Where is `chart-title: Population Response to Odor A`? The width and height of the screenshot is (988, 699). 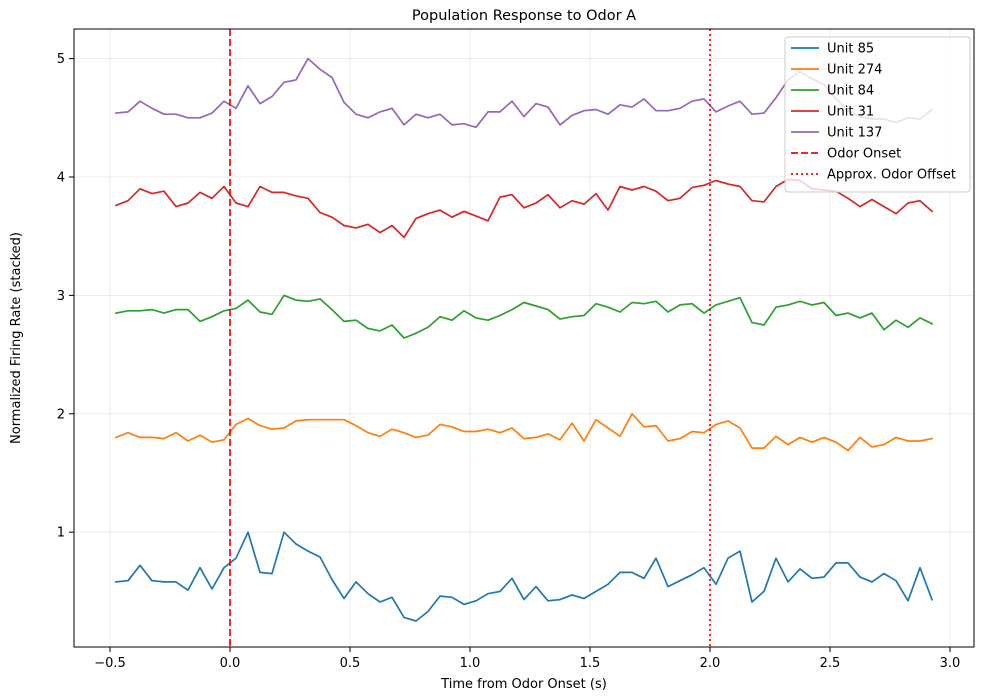 chart-title: Population Response to Odor A is located at coordinates (524, 16).